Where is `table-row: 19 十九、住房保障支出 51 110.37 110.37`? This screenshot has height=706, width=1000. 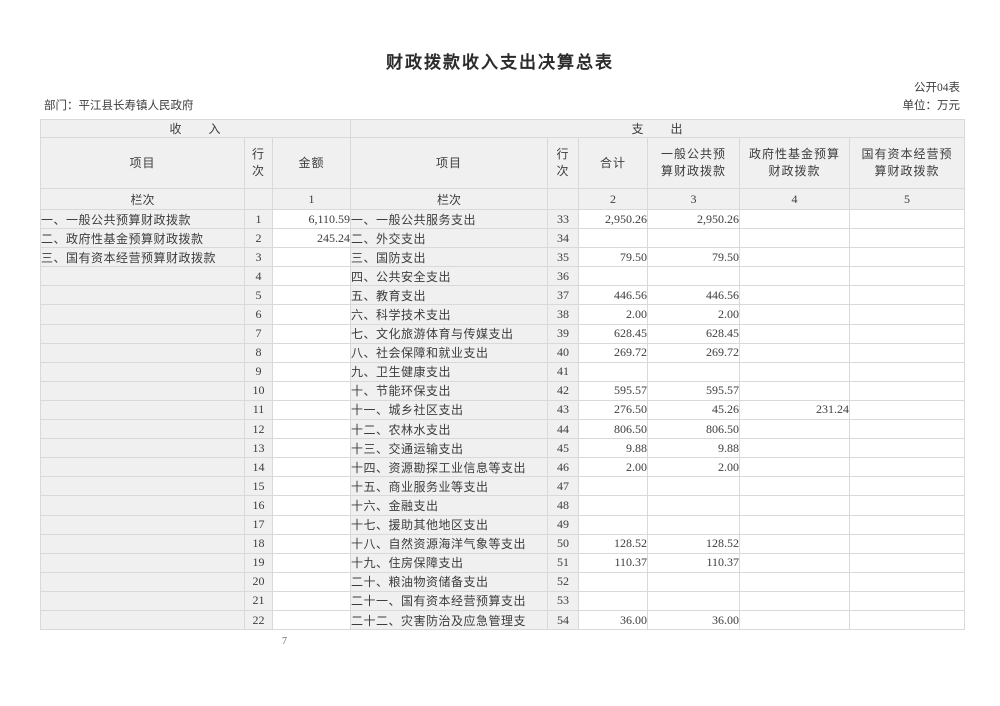 table-row: 19 十九、住房保障支出 51 110.37 110.37 is located at coordinates (503, 562).